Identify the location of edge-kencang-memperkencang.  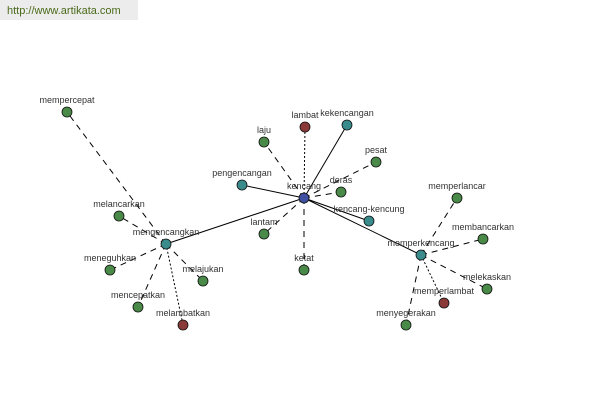
(362, 226).